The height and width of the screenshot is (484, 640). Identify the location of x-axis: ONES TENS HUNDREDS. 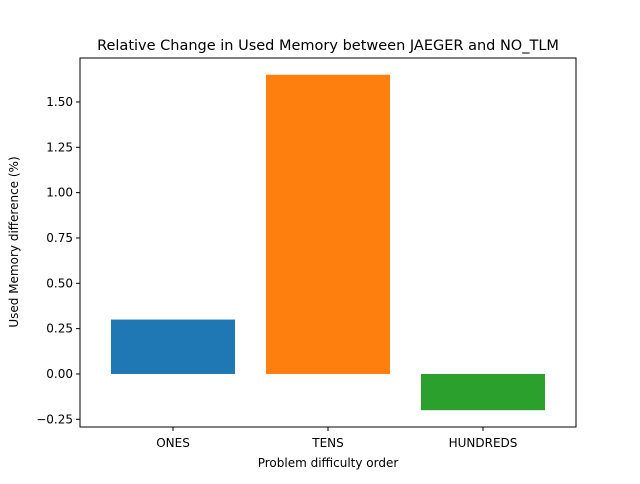
(336, 438).